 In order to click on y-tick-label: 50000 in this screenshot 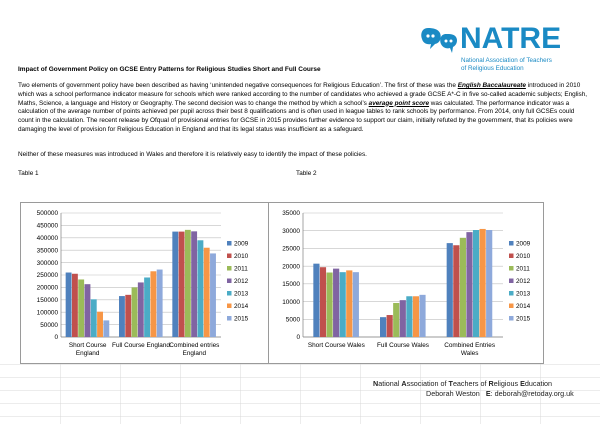, I will do `click(49, 325)`.